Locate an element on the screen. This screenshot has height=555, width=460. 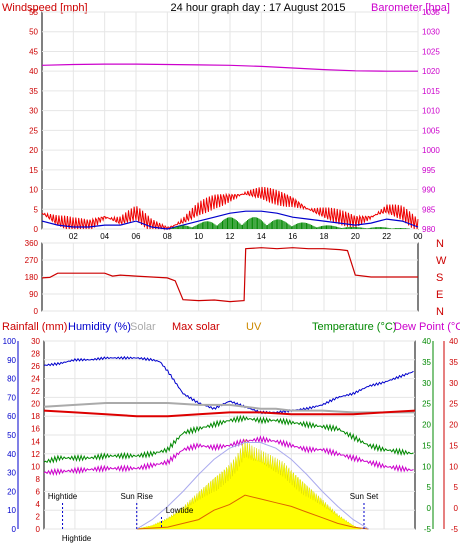
direction-tick-label: 180 is located at coordinates (32, 277).